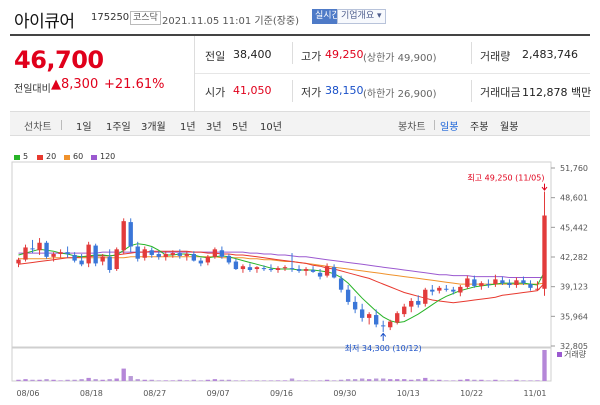  Describe the element at coordinates (59, 60) in the screenshot. I see `current-price: 46,700` at that location.